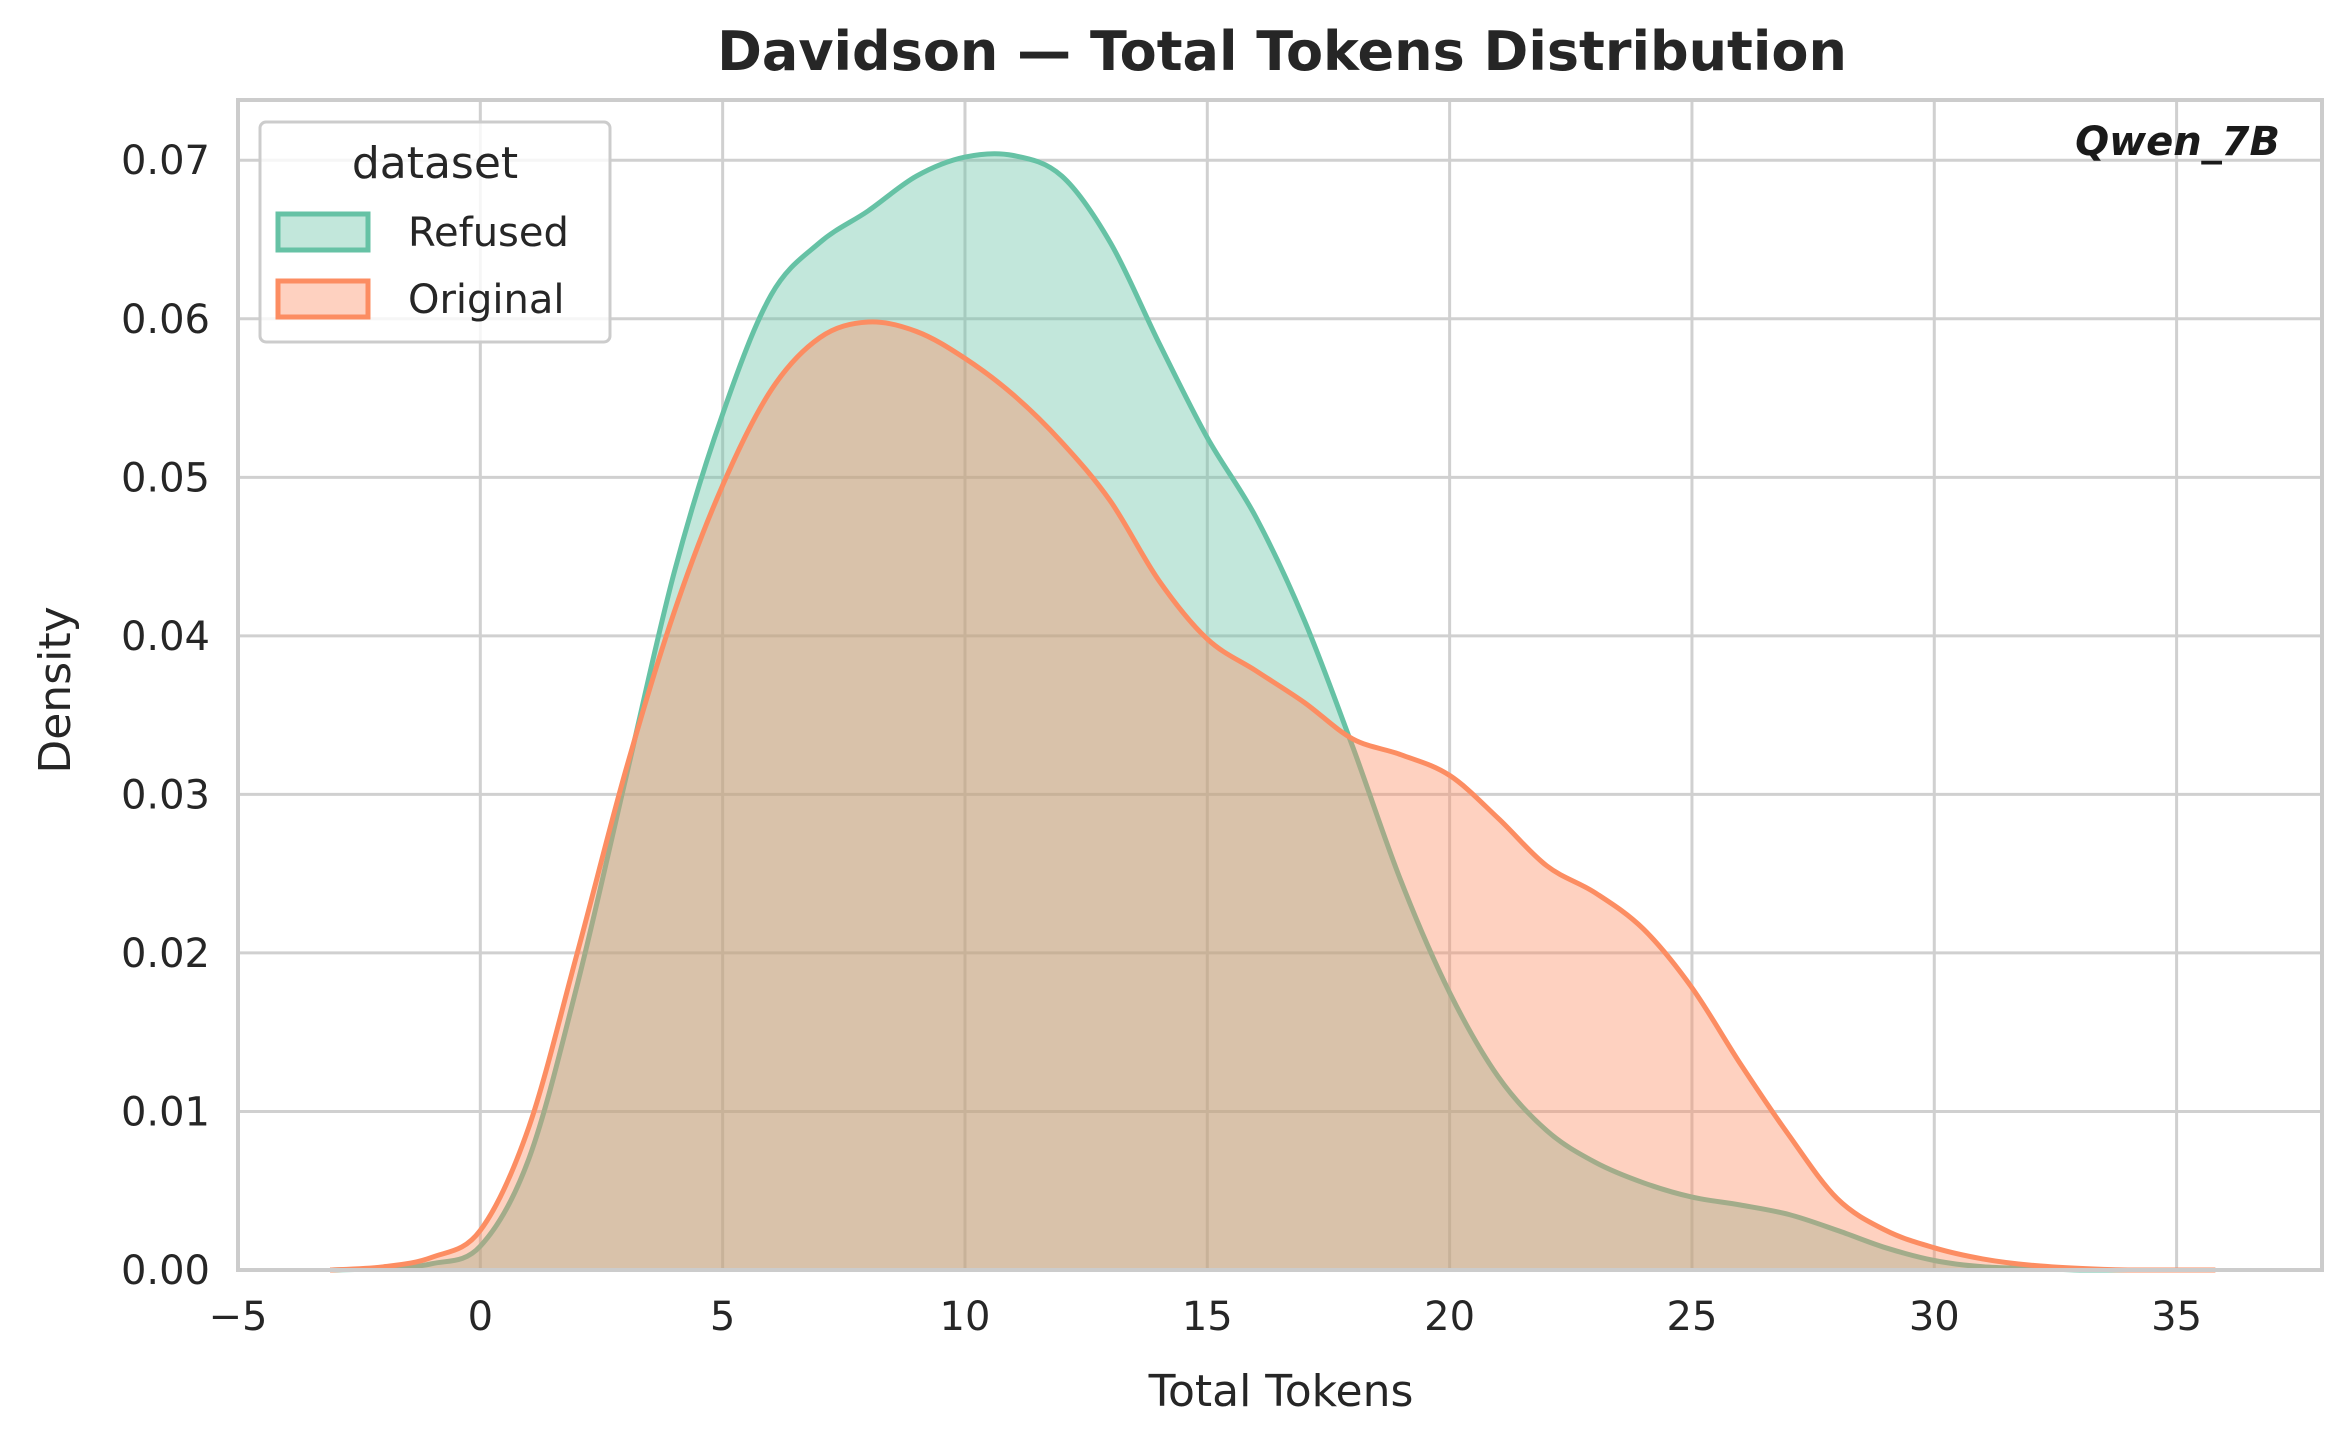  What do you see at coordinates (1692, 1317) in the screenshot?
I see `x-tick-label-6: 25` at bounding box center [1692, 1317].